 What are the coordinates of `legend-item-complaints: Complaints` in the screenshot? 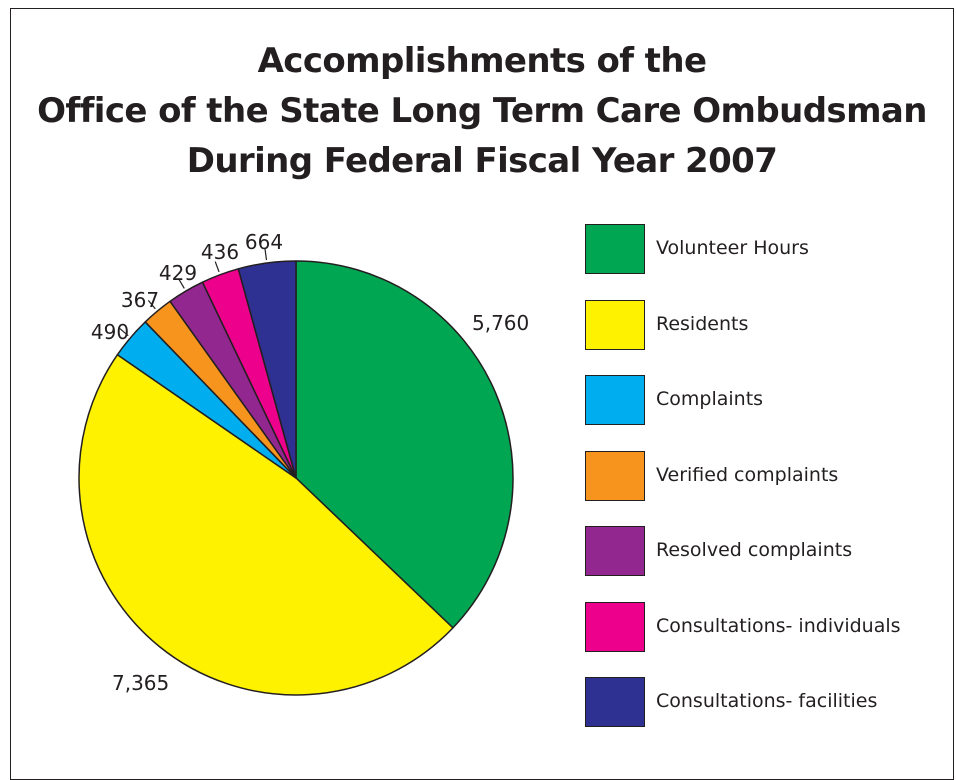 It's located at (765, 400).